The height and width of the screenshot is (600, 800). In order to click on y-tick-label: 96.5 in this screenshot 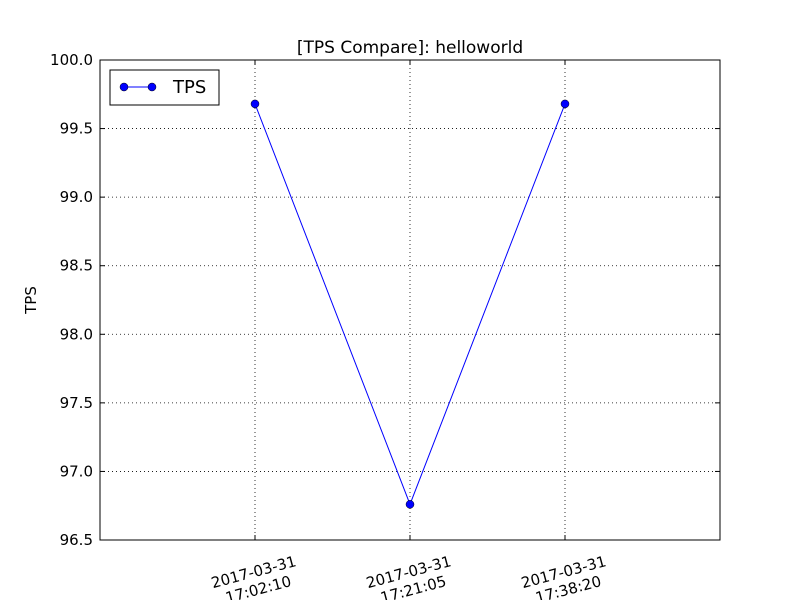, I will do `click(76, 540)`.